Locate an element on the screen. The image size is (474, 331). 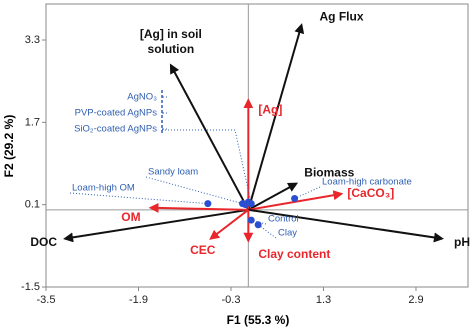
point-label: AgNO₃ is located at coordinates (142, 97).